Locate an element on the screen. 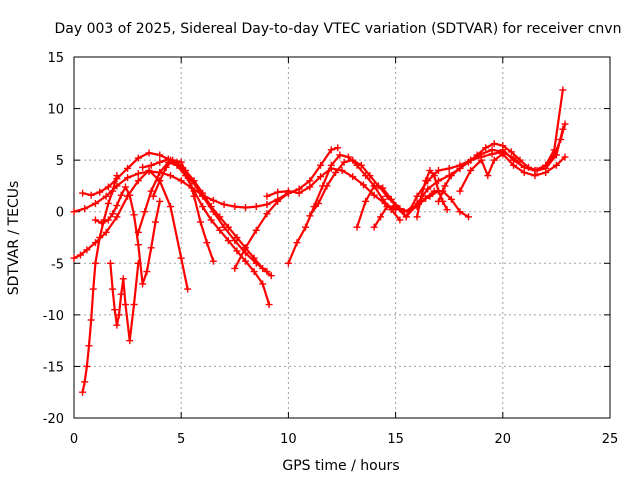 The height and width of the screenshot is (480, 640). x-tick-label: 5 is located at coordinates (181, 439).